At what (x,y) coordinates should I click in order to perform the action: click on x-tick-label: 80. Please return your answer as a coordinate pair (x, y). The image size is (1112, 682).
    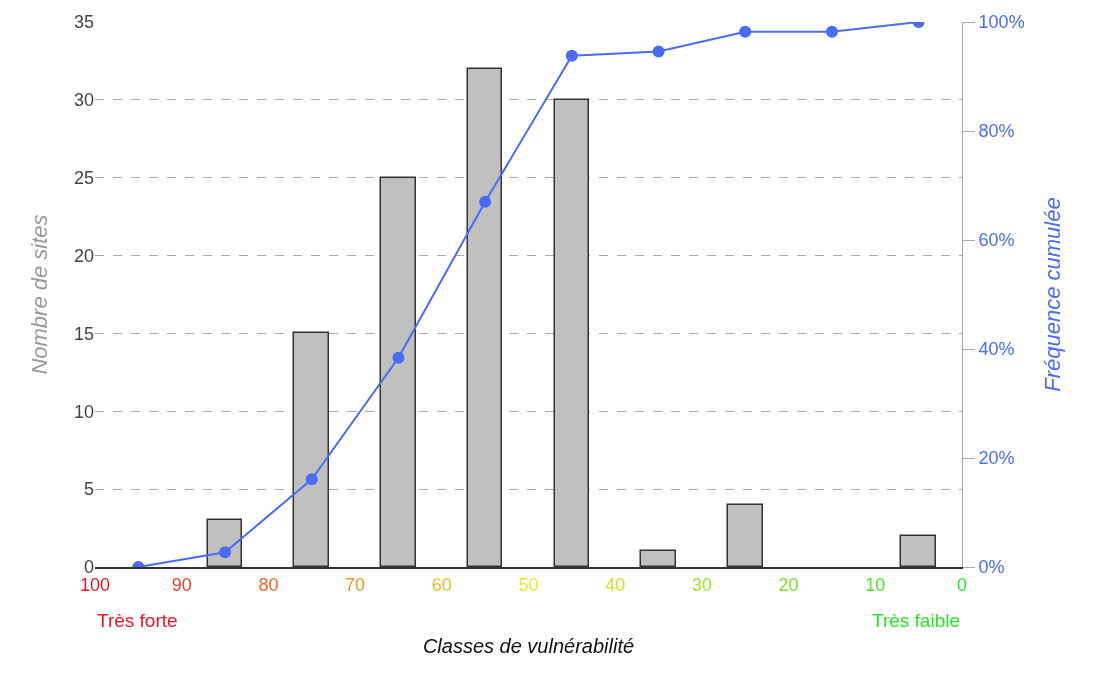
    Looking at the image, I should click on (268, 584).